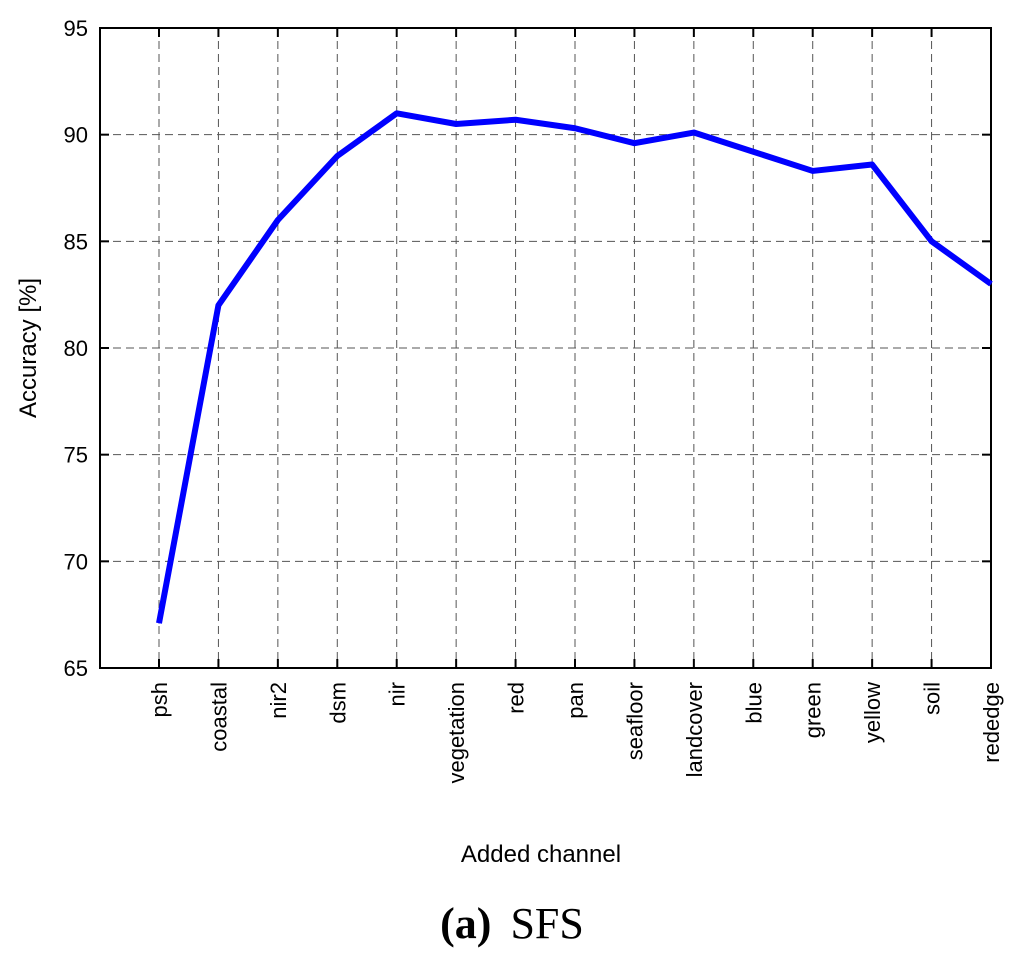 Image resolution: width=1024 pixels, height=965 pixels. Describe the element at coordinates (872, 712) in the screenshot. I see `x-tick-label: yellow` at that location.